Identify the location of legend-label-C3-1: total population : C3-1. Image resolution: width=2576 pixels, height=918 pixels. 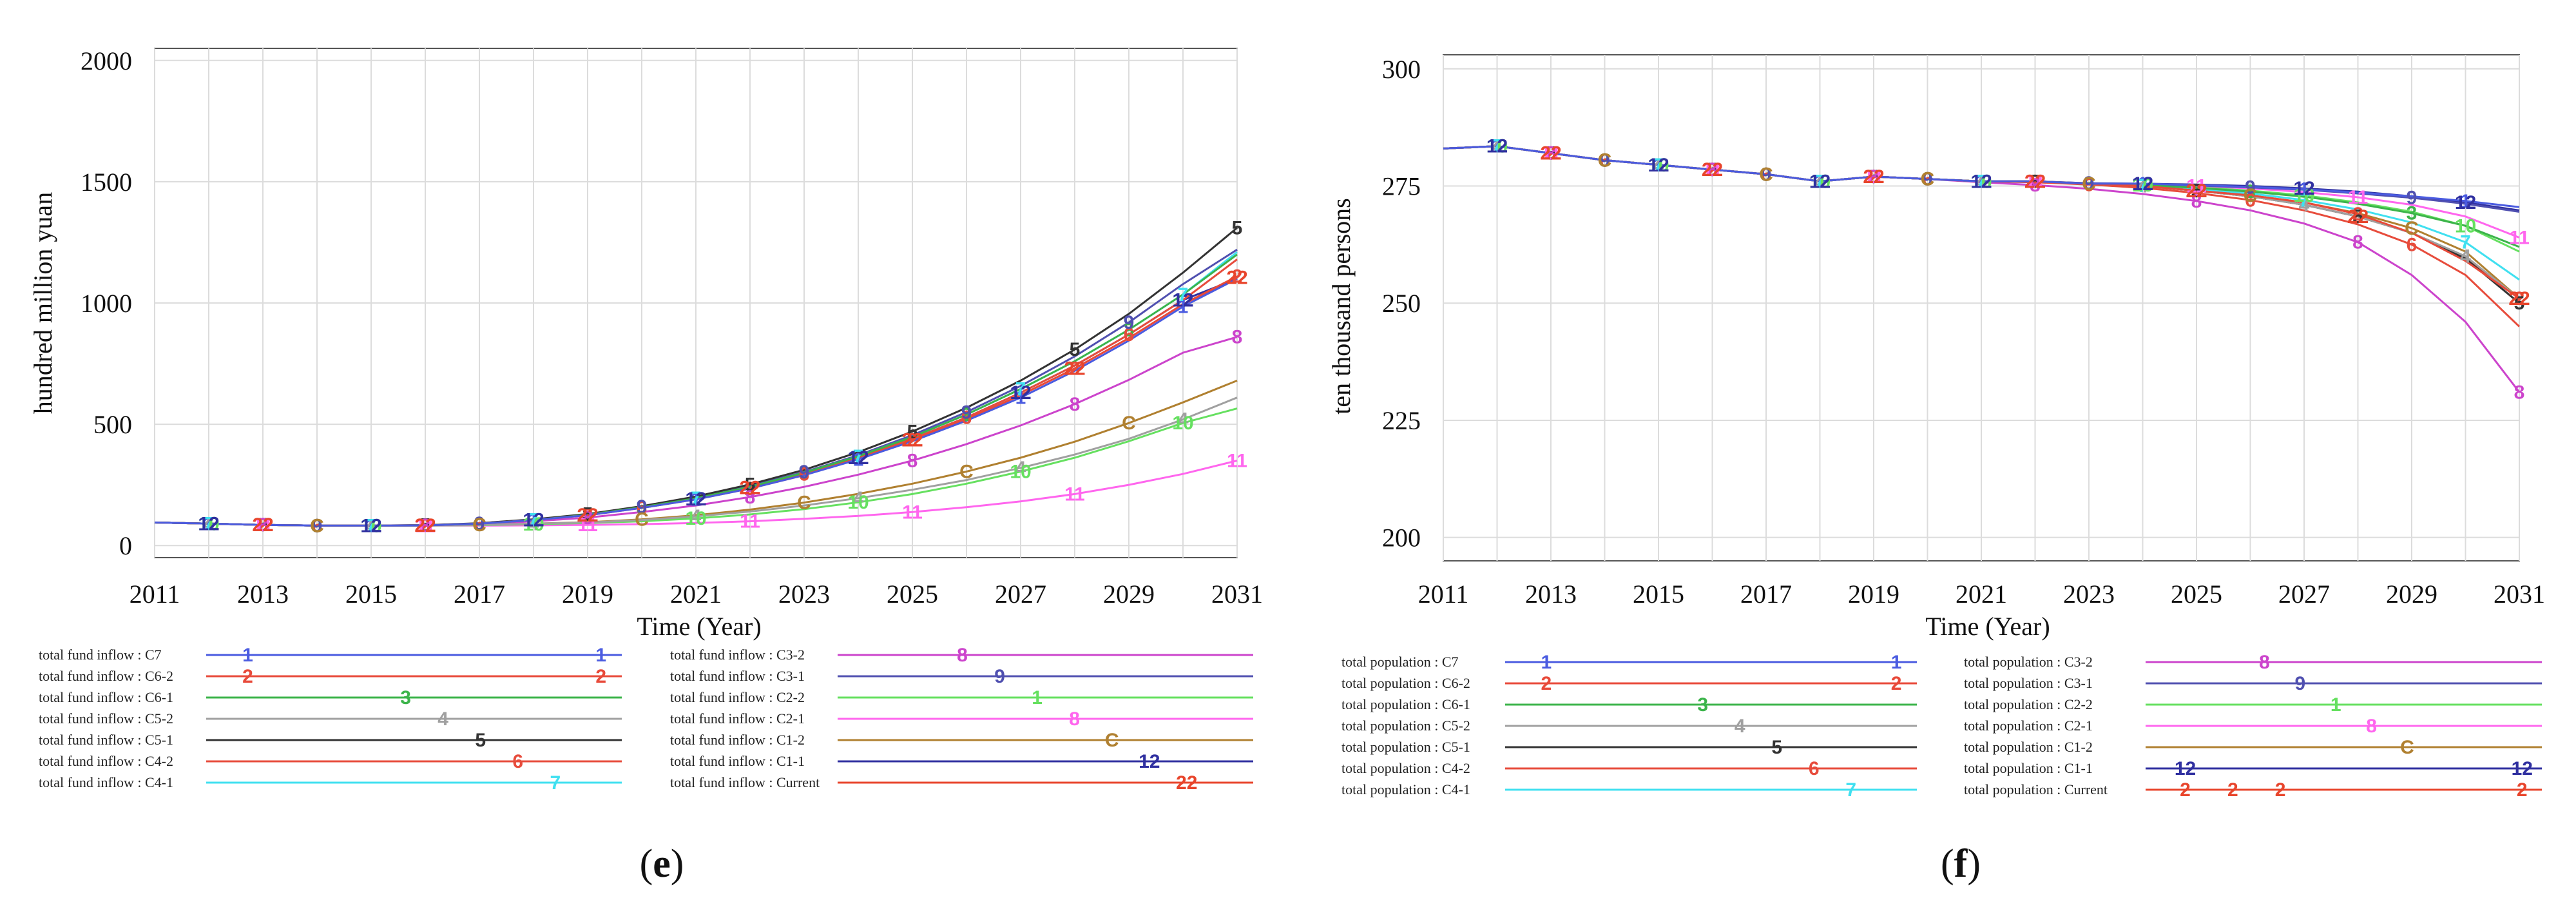
(2028, 683).